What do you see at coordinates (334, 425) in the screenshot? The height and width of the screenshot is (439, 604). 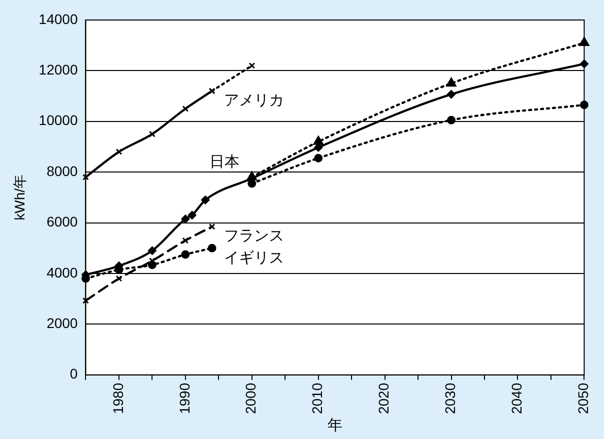 I see `x-axis-title: 年` at bounding box center [334, 425].